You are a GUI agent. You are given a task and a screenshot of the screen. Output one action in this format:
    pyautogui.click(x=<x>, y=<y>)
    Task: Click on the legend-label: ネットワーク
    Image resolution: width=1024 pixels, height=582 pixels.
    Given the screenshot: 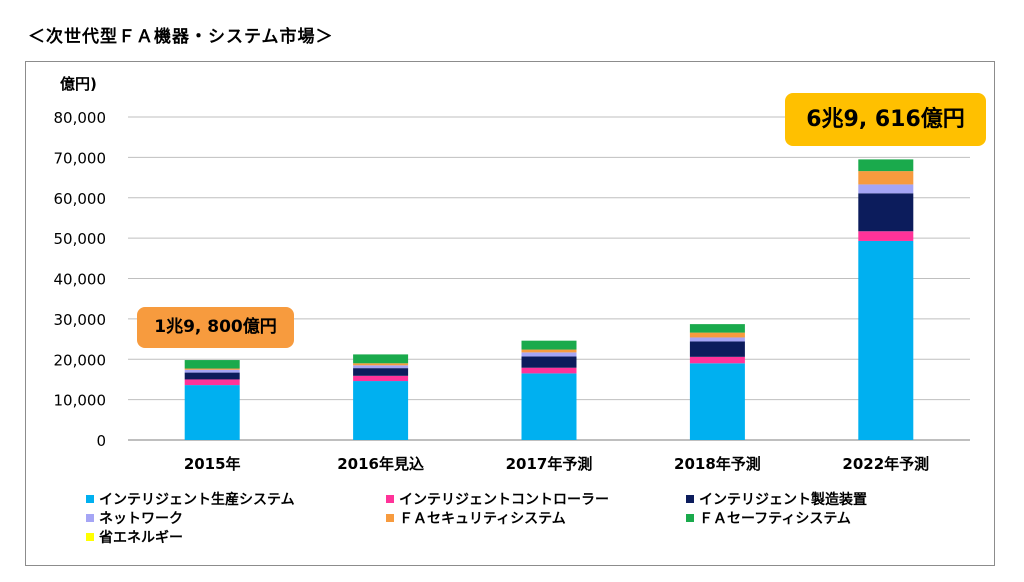 What is the action you would take?
    pyautogui.click(x=141, y=519)
    